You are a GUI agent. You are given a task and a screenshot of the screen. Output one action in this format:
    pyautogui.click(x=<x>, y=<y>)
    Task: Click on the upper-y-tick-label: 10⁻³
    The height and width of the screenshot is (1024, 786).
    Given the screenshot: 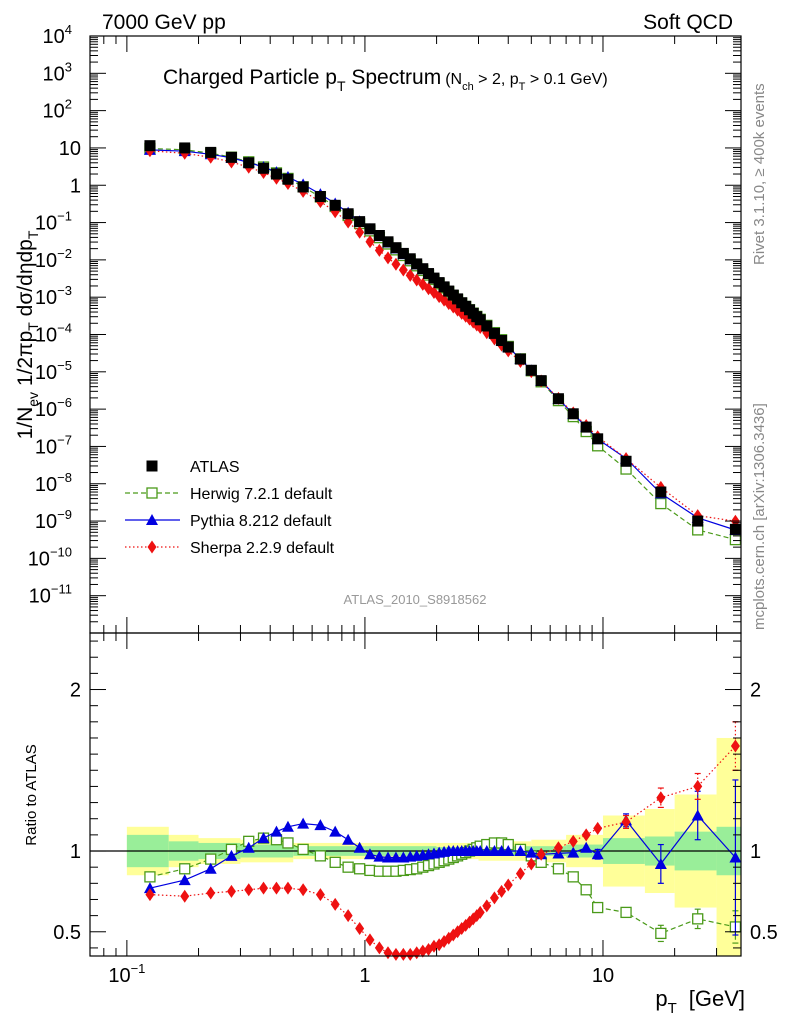 What is the action you would take?
    pyautogui.click(x=53, y=296)
    